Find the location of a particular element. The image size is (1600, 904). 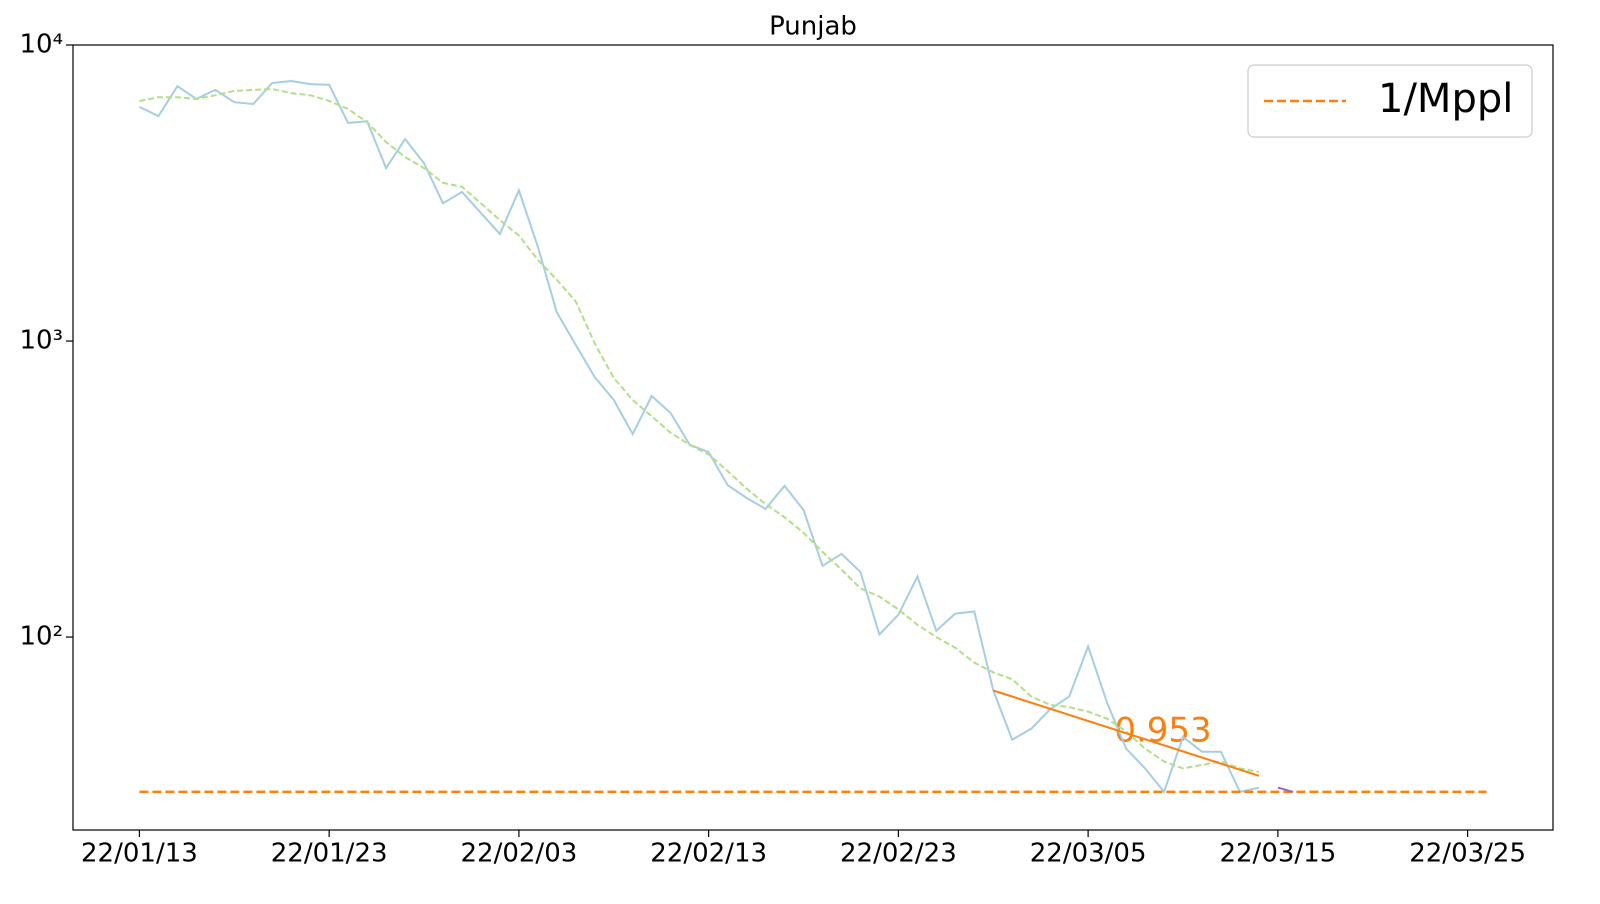

y-tick-label: 10³ is located at coordinates (41, 341).